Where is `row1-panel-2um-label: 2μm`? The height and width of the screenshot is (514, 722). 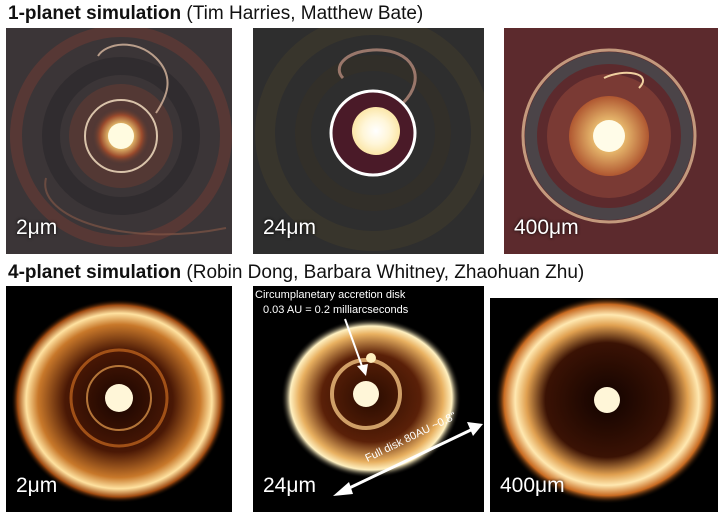
row1-panel-2um-label: 2μm is located at coordinates (37, 227).